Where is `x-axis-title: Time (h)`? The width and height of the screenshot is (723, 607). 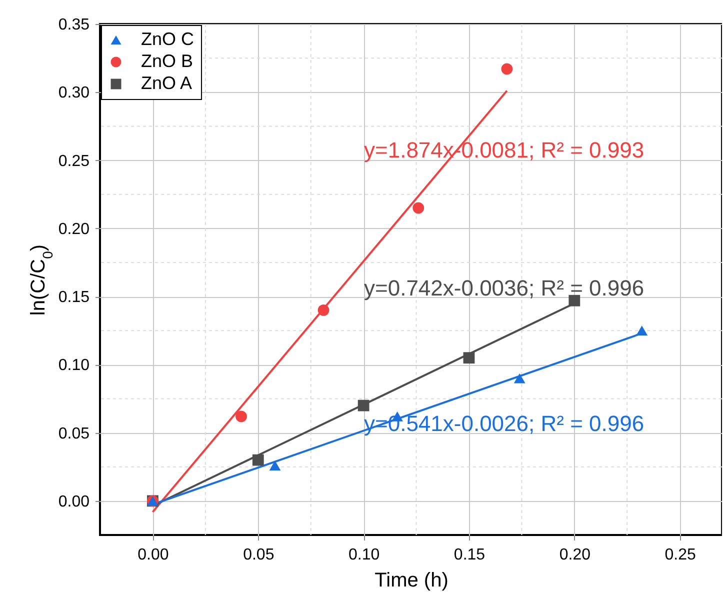 x-axis-title: Time (h) is located at coordinates (411, 581).